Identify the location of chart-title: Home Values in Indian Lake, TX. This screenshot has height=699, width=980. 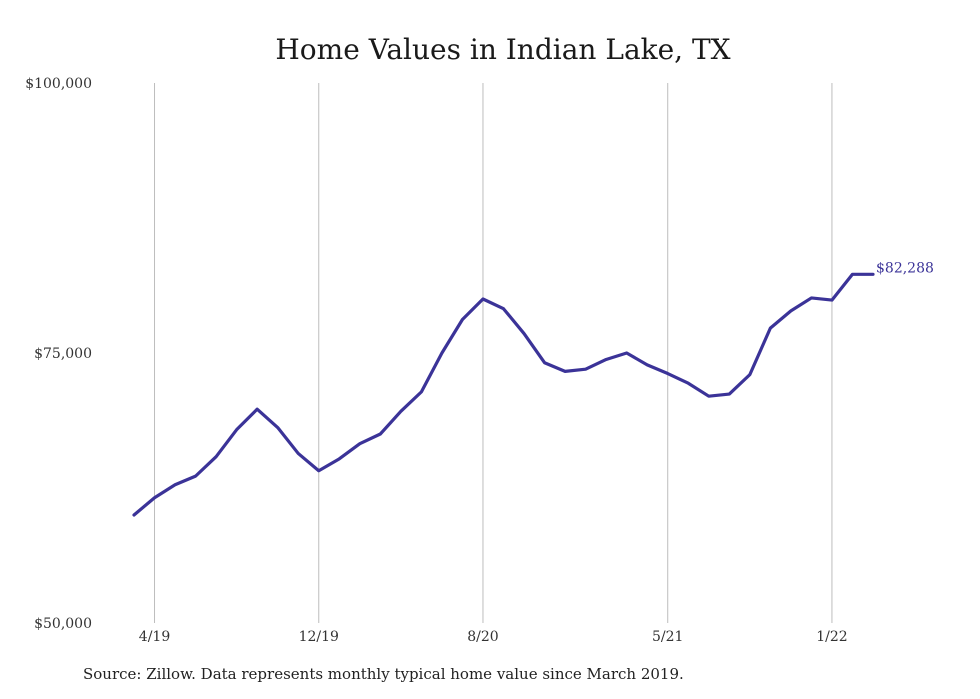
(502, 49).